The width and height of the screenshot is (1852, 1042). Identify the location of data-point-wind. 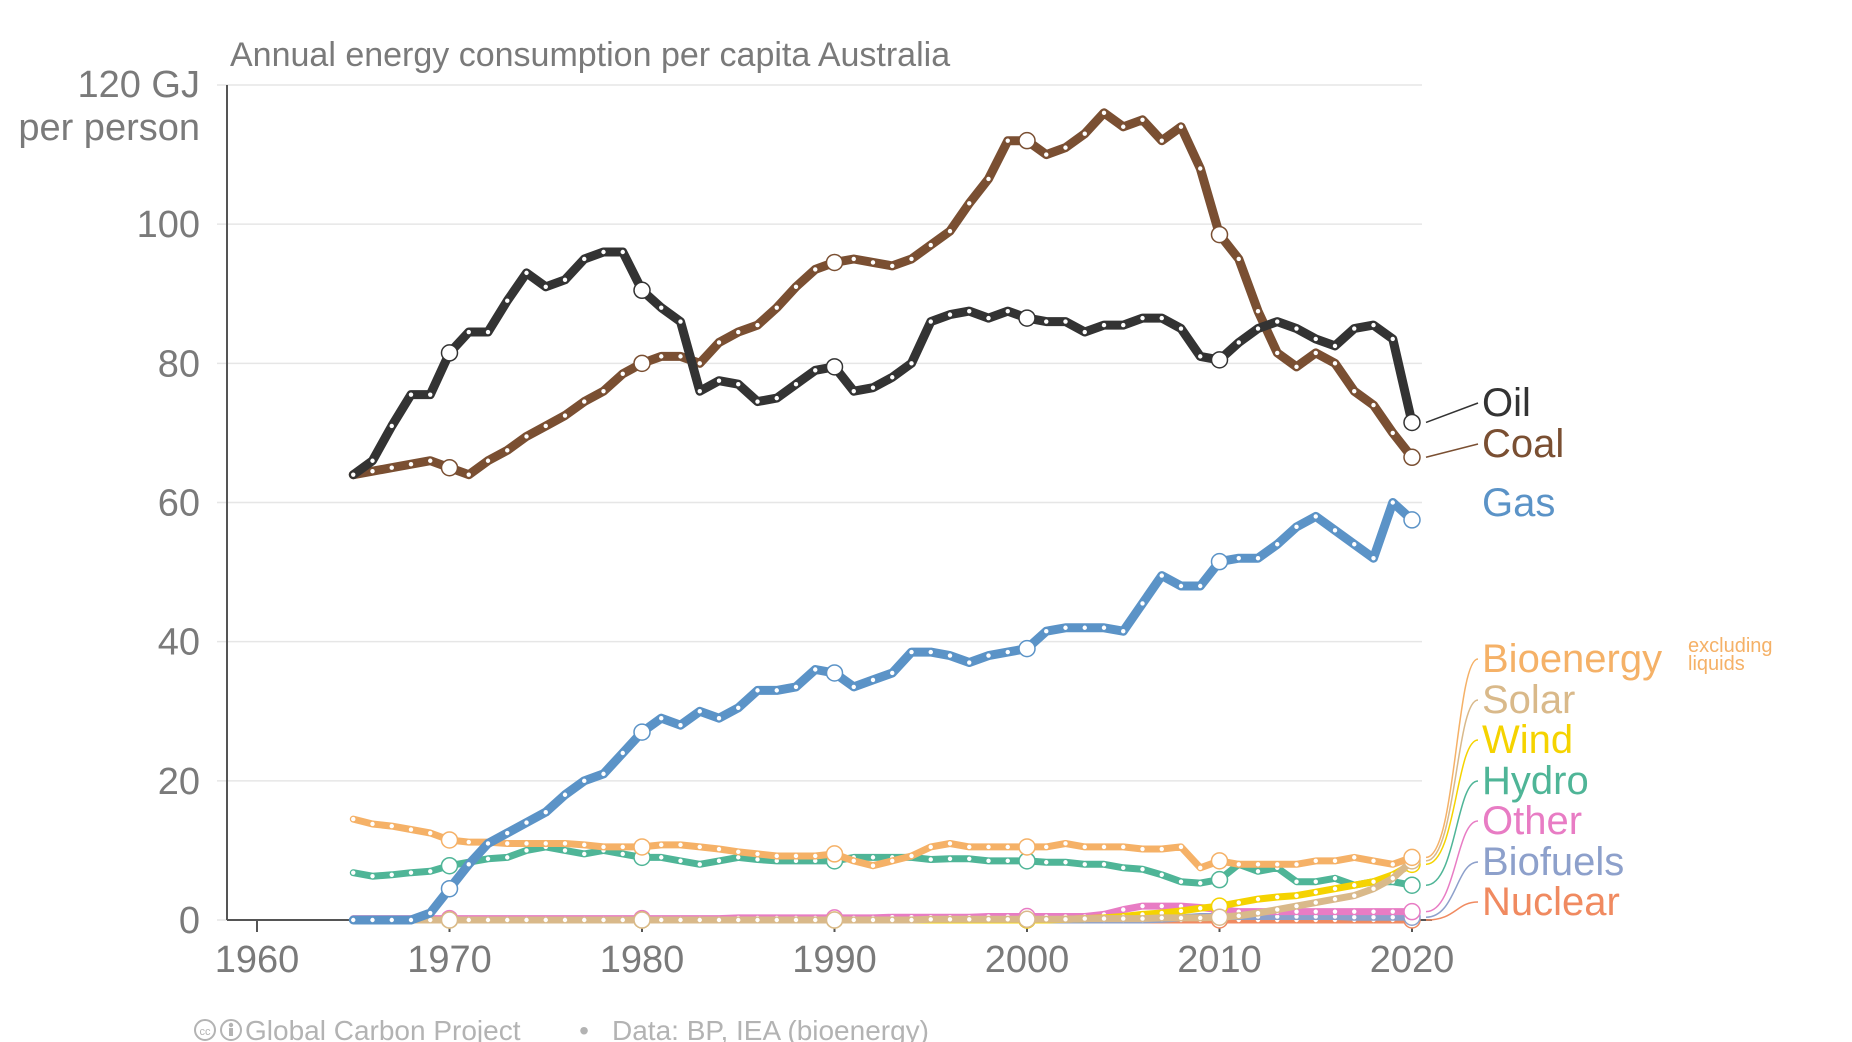
(1181, 911).